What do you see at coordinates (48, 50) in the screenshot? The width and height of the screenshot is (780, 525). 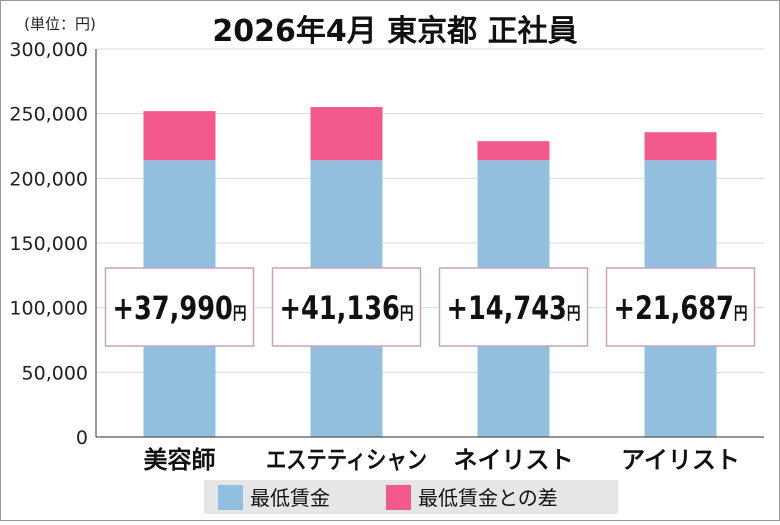 I see `y-tick-label: 300,000` at bounding box center [48, 50].